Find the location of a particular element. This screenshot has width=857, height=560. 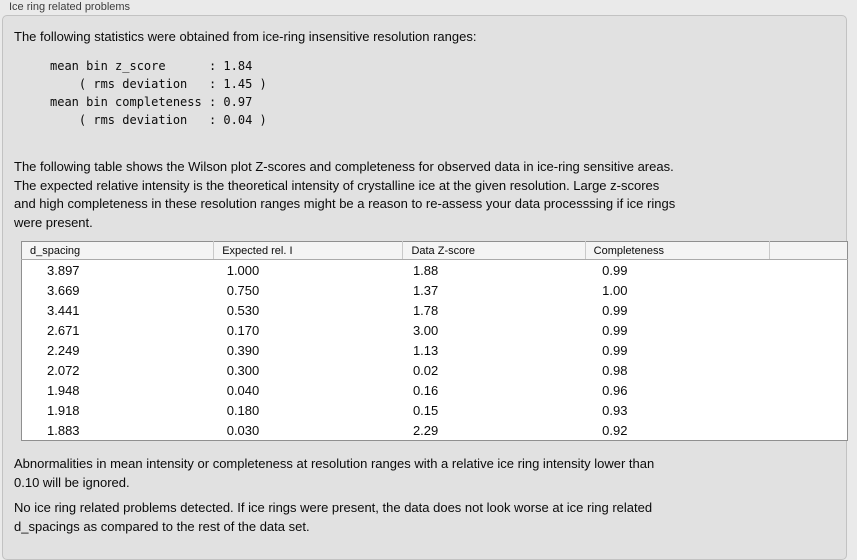

table-row: 2.072 0.300 0.02 0.98 is located at coordinates (435, 370).